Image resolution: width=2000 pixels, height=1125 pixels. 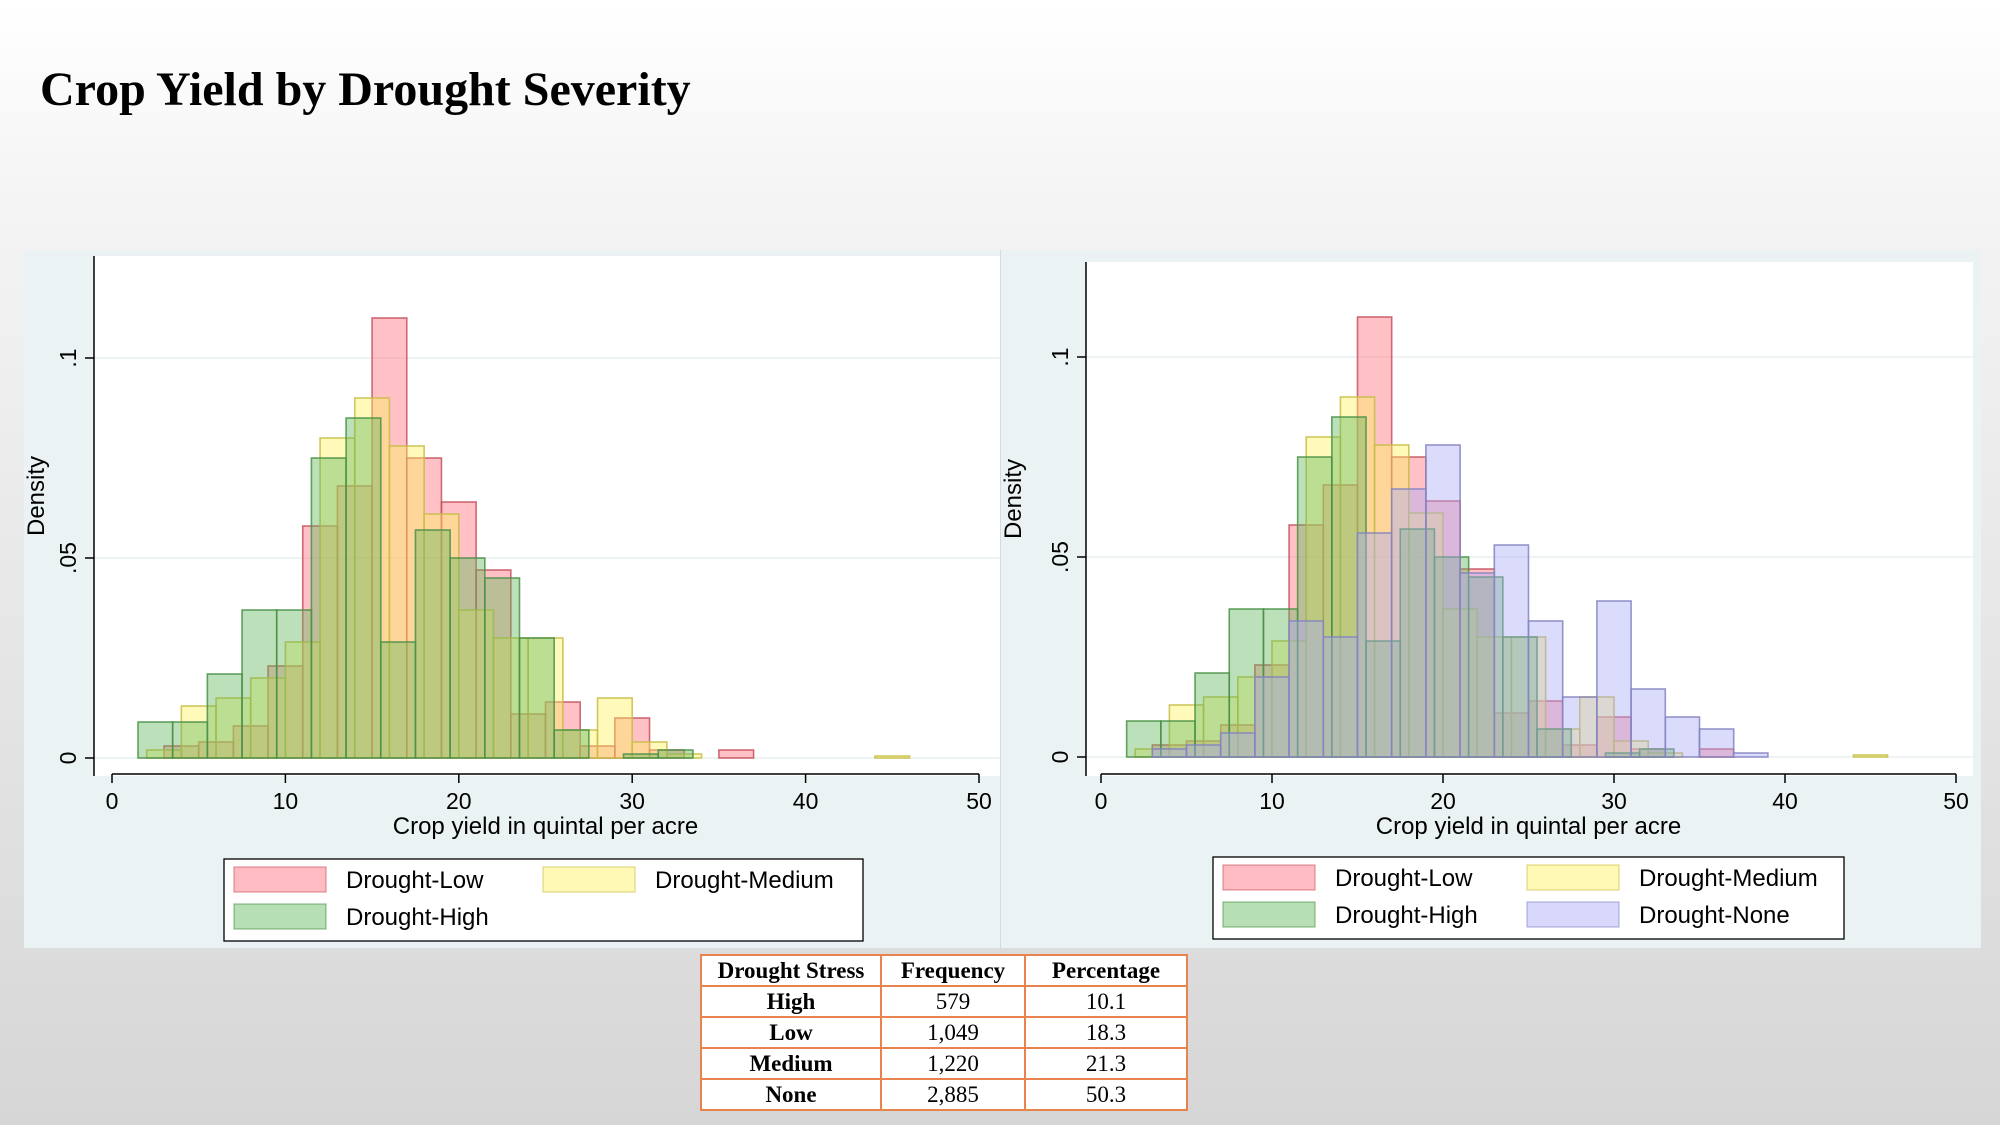 I want to click on legend: Drought-Low Drought-Medium Drought-High, so click(x=543, y=900).